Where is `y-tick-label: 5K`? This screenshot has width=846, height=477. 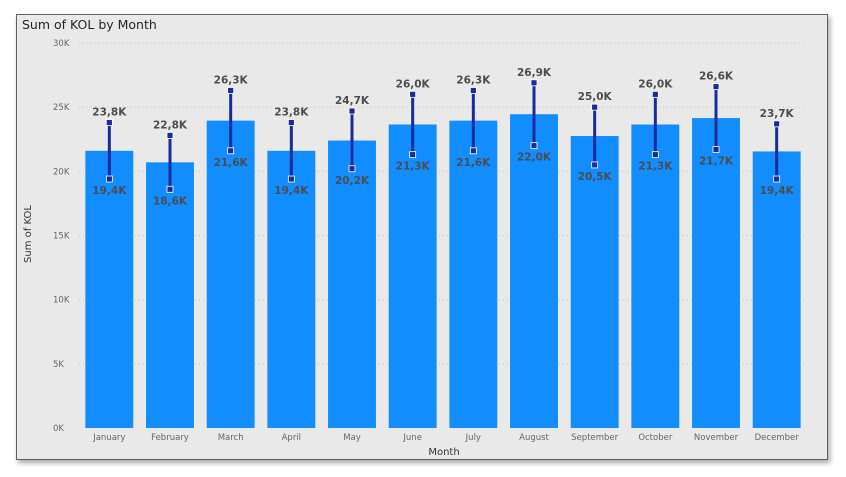 y-tick-label: 5K is located at coordinates (58, 365).